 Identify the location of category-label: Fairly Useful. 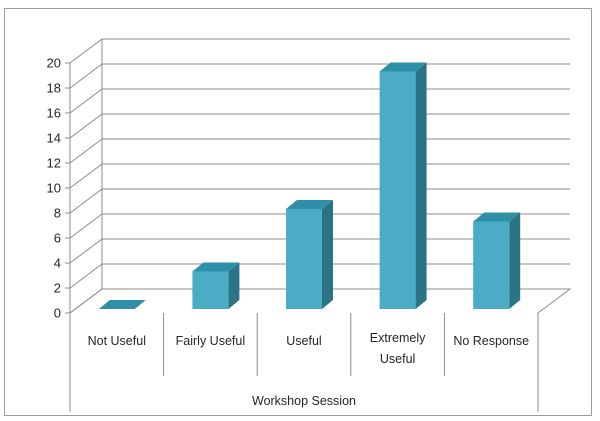
(210, 341).